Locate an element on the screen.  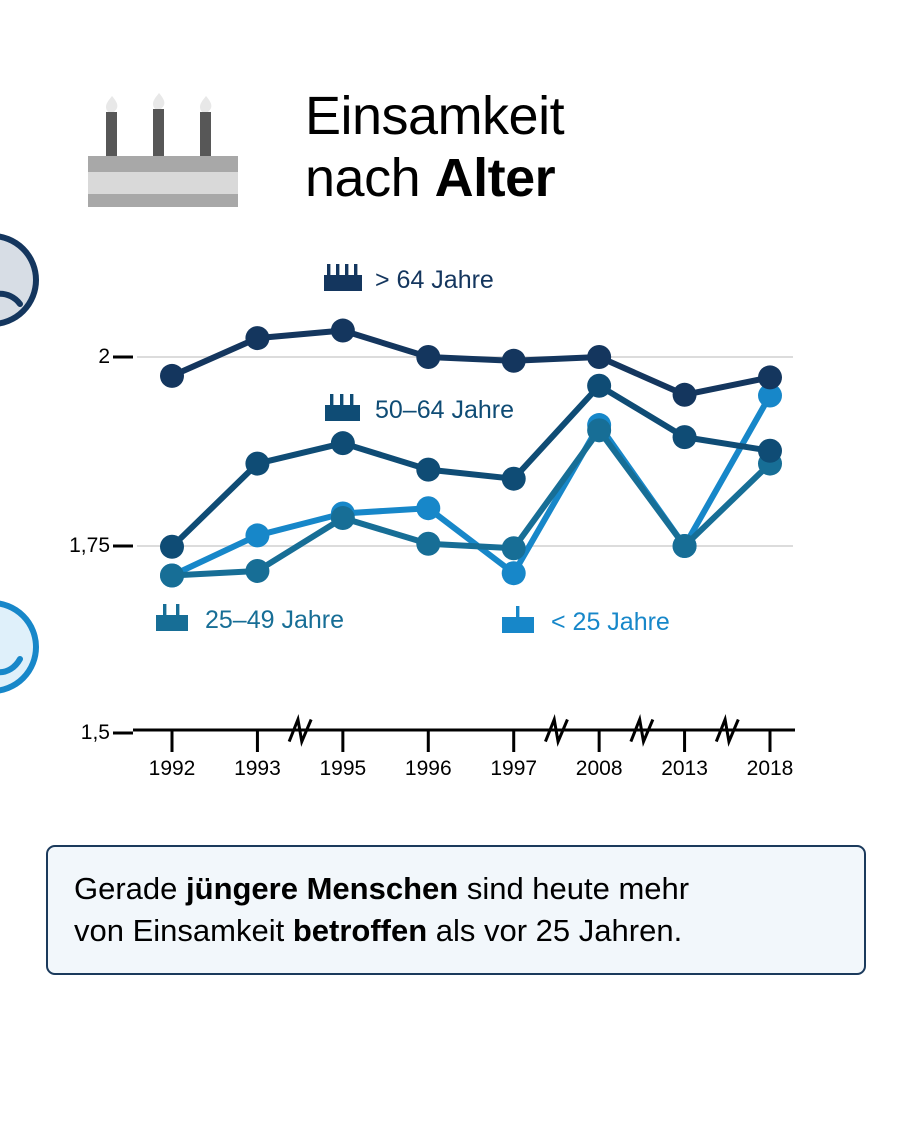
x-axis-label: 1995 is located at coordinates (343, 768).